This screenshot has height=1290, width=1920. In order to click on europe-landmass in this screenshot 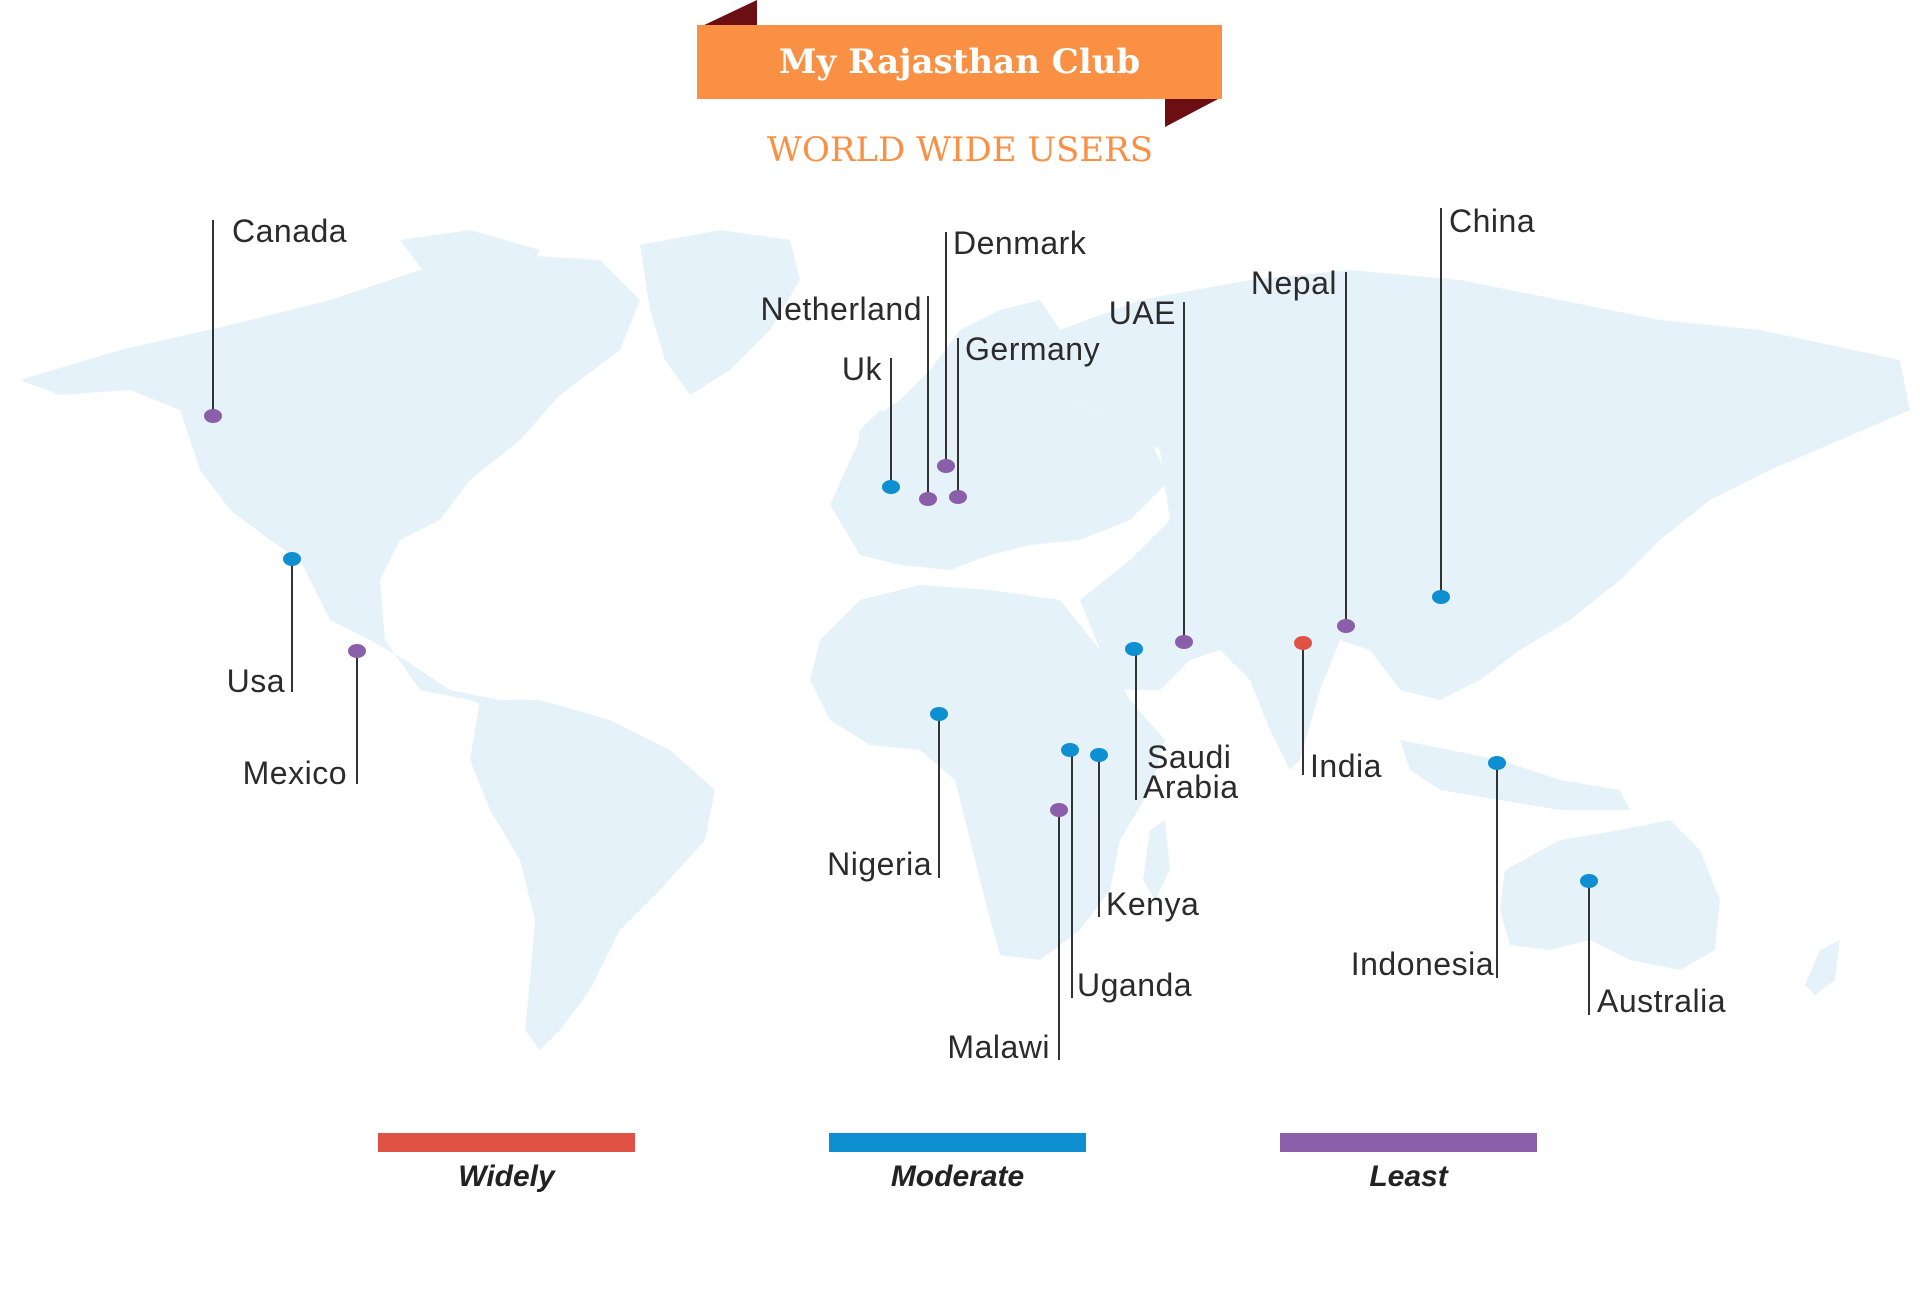, I will do `click(1000, 435)`.